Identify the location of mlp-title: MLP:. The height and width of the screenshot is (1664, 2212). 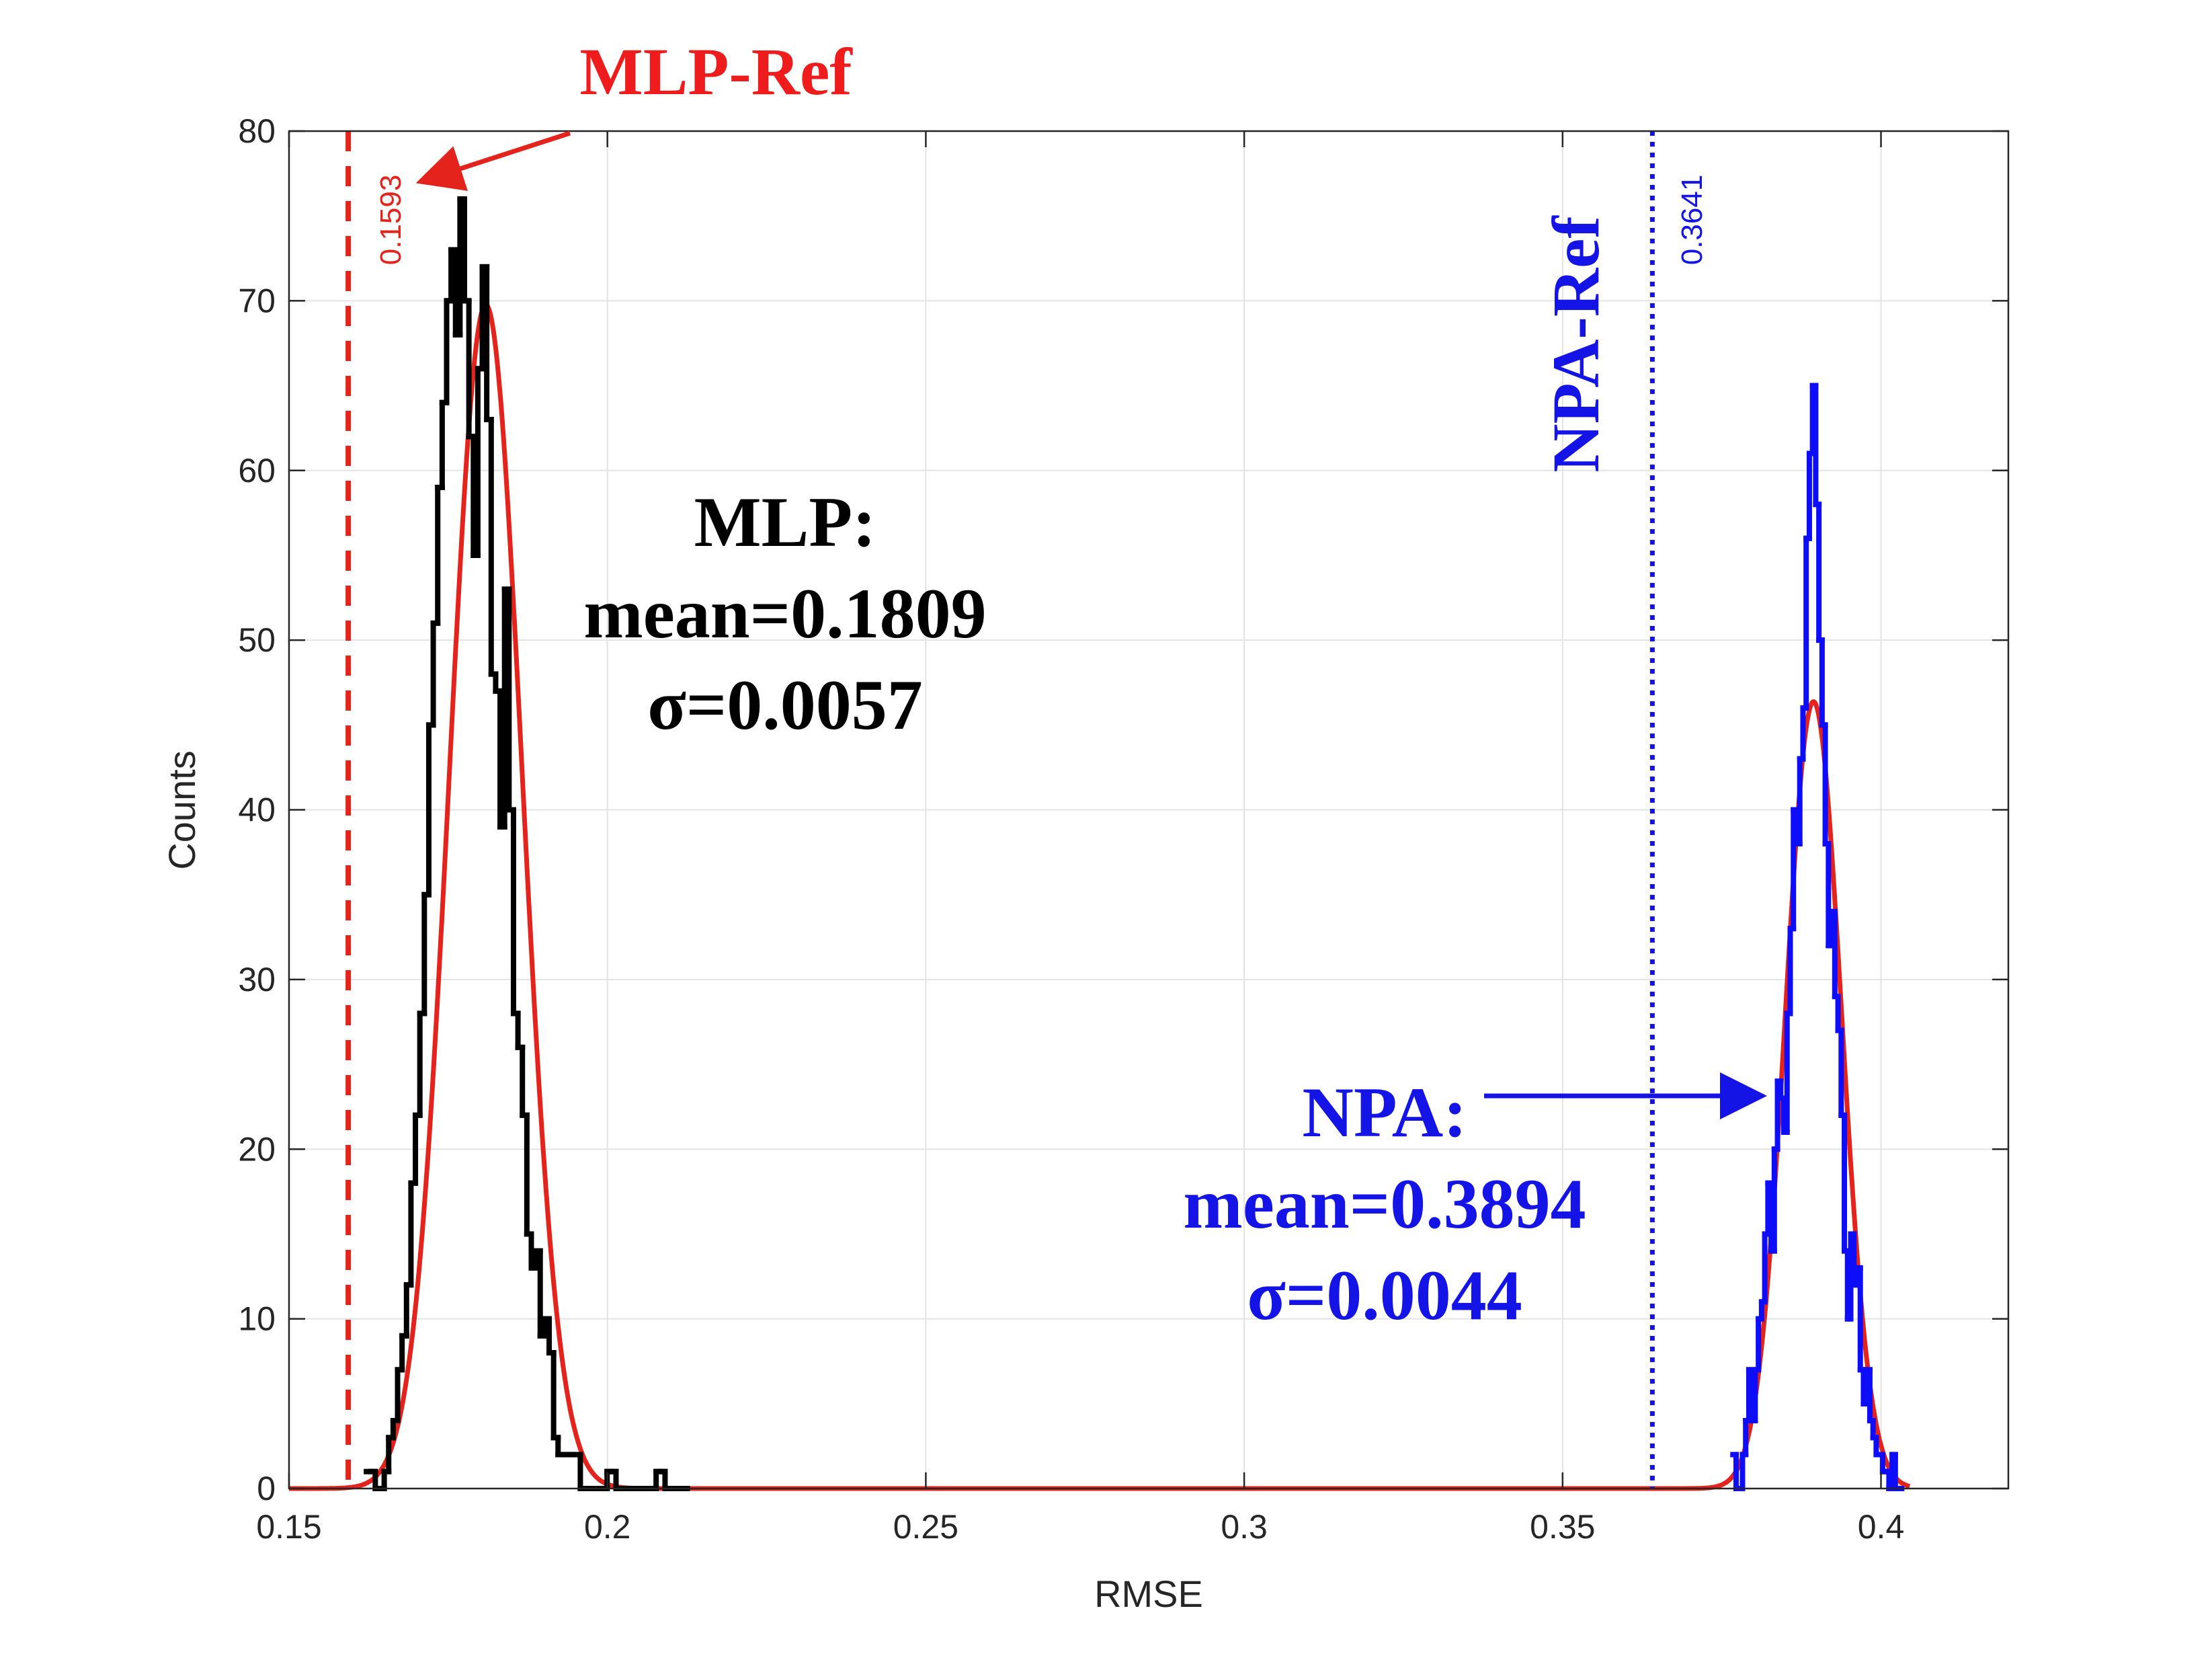
(785, 522).